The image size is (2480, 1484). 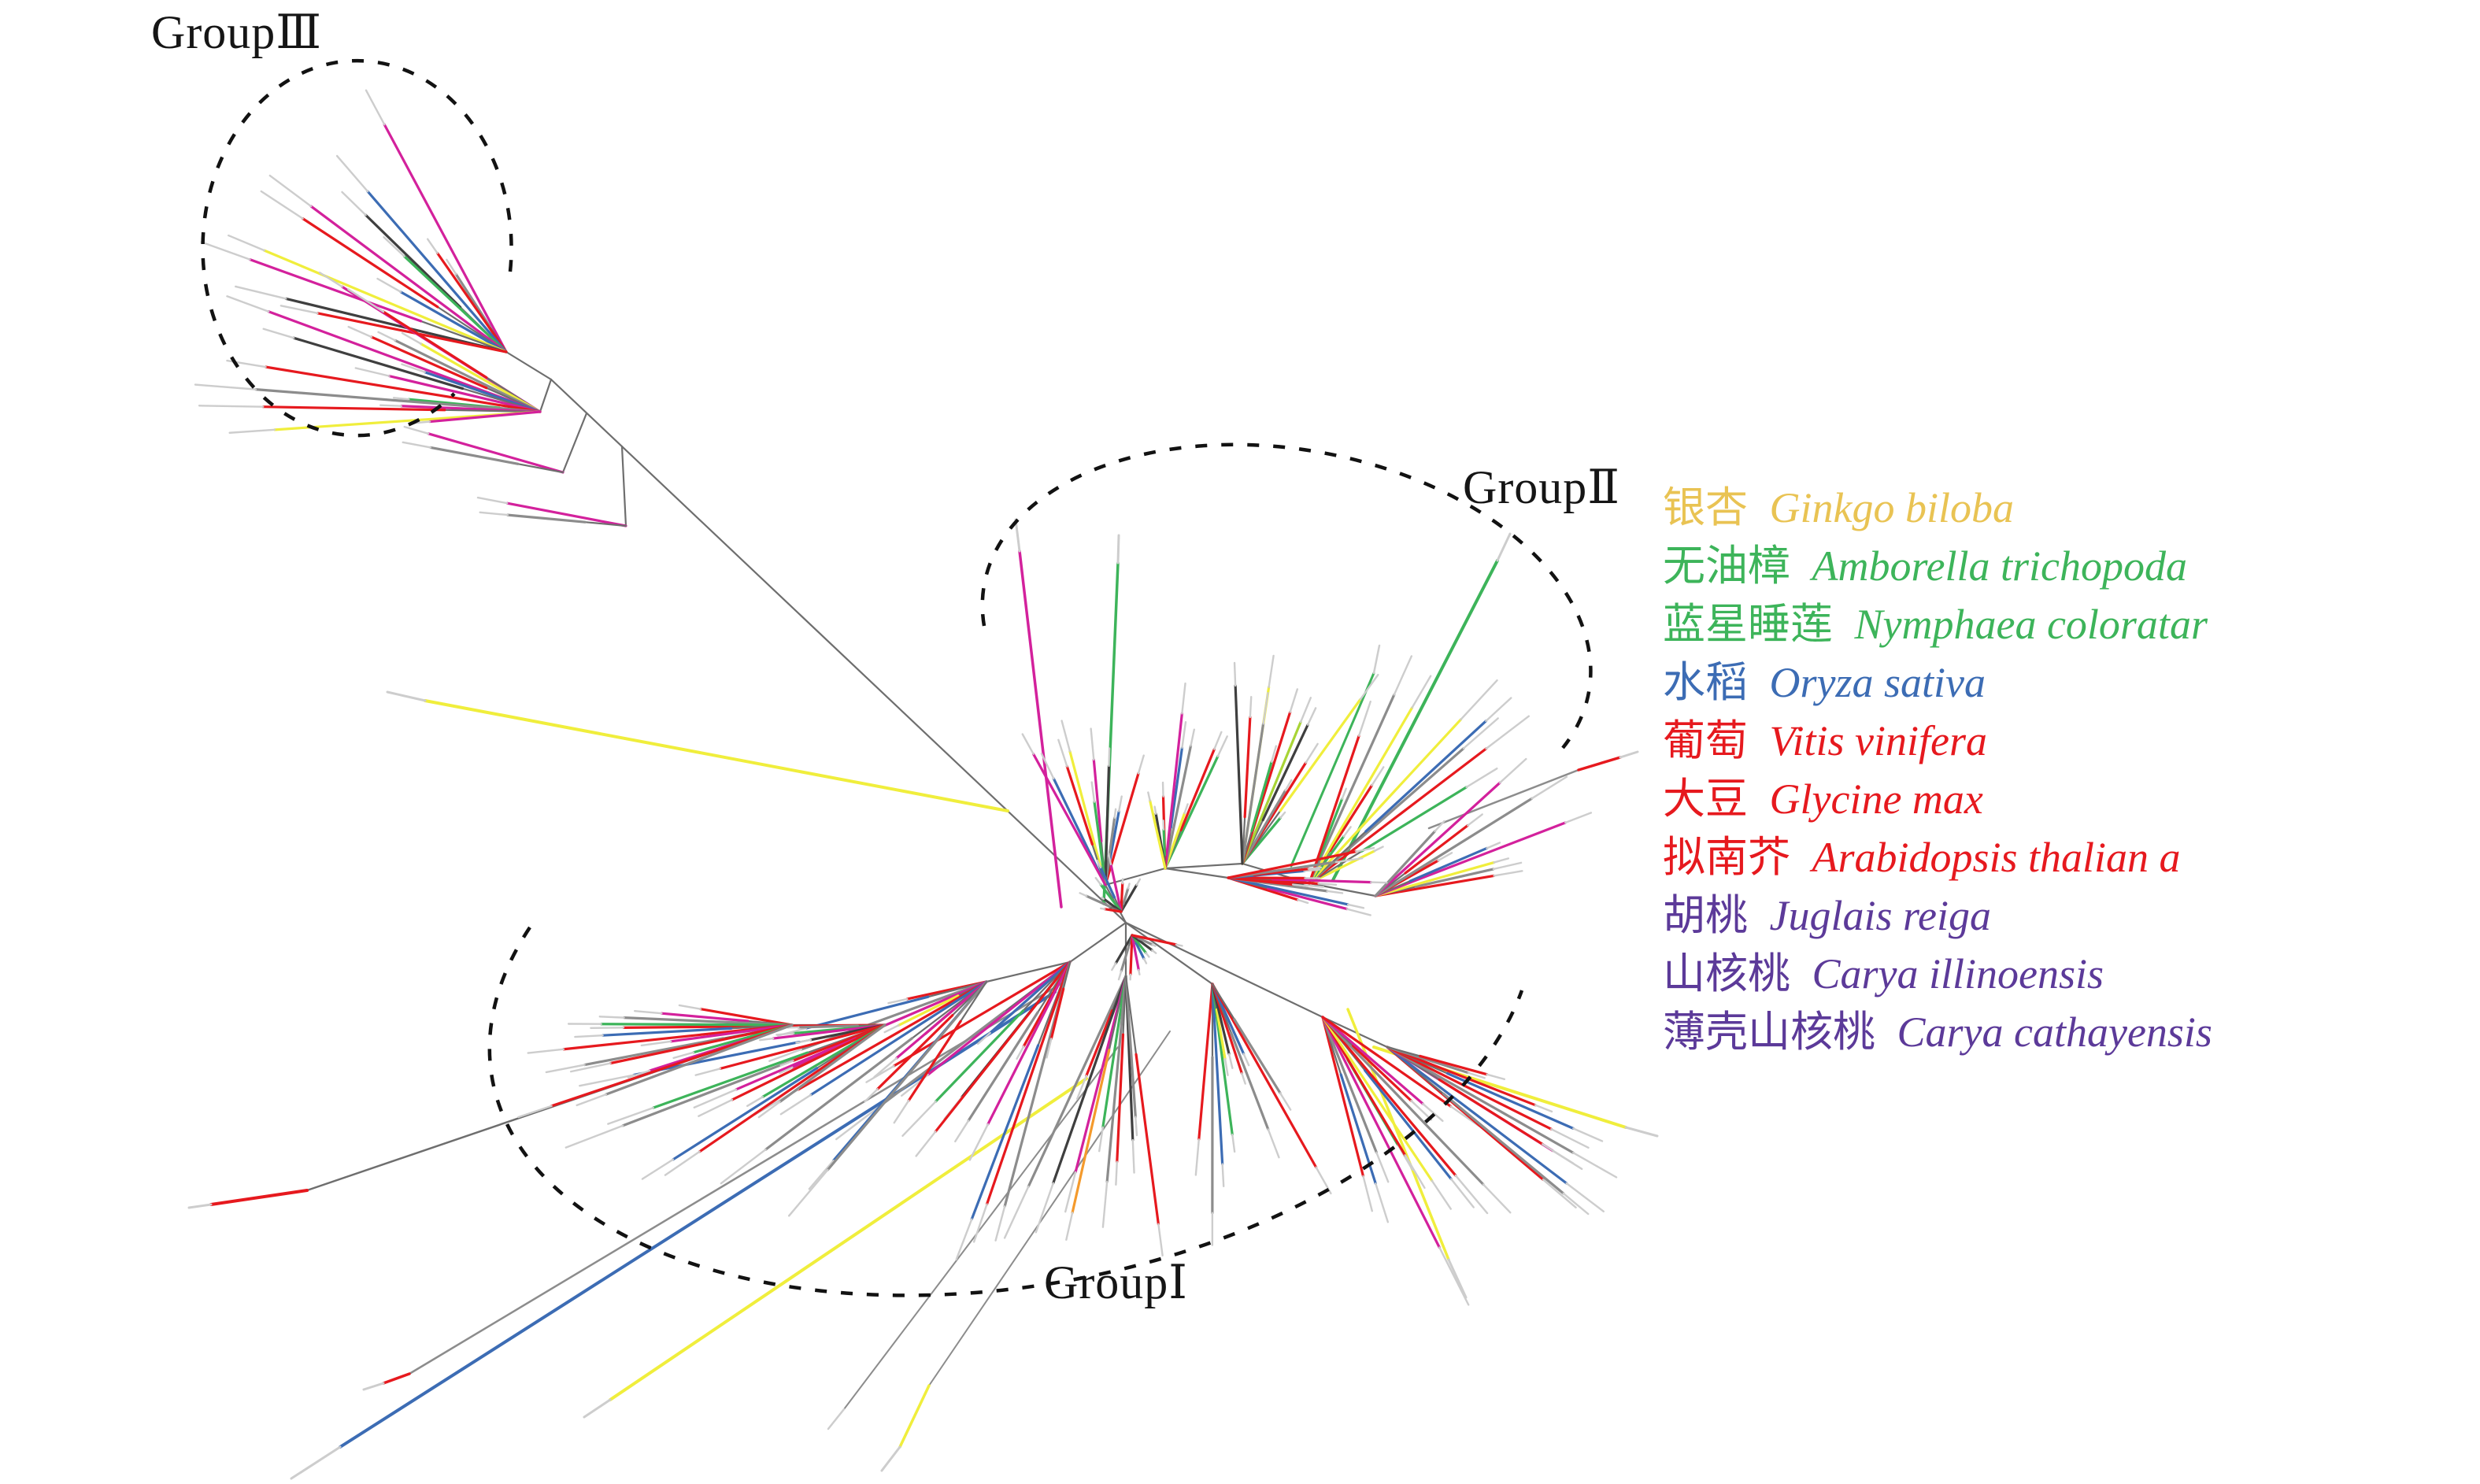 I want to click on group-3-label: GroupⅢ, so click(x=237, y=32).